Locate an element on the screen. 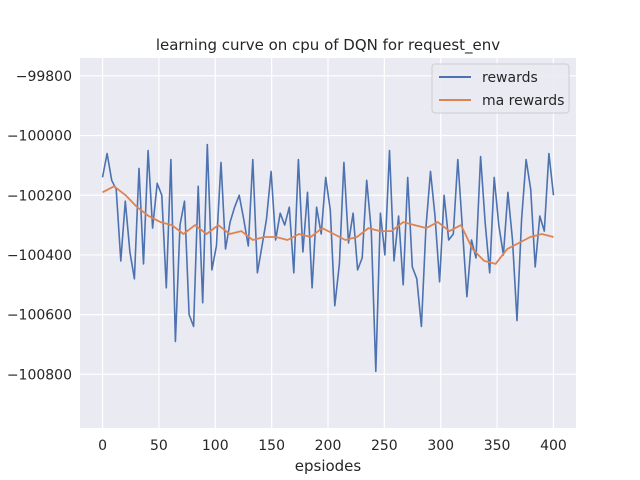 The height and width of the screenshot is (480, 640). x-tick-label: 200 is located at coordinates (328, 446).